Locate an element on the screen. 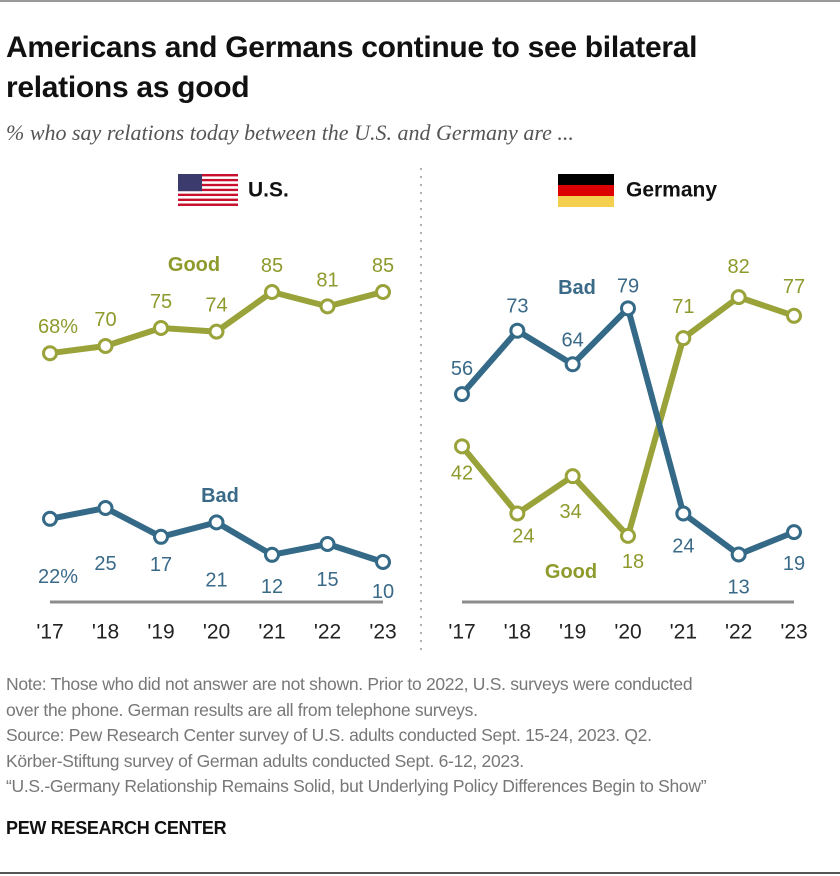 The image size is (840, 876). data-label: 22% is located at coordinates (58, 577).